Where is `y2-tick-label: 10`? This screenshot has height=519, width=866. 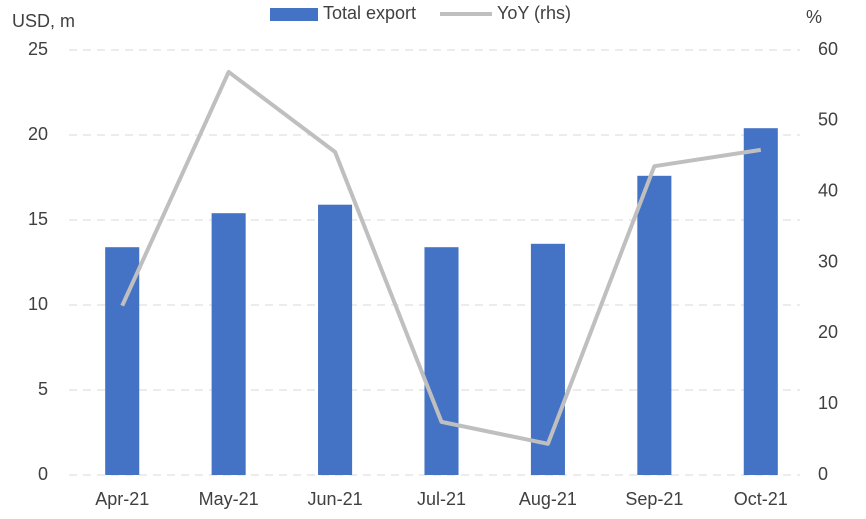
y2-tick-label: 10 is located at coordinates (828, 403).